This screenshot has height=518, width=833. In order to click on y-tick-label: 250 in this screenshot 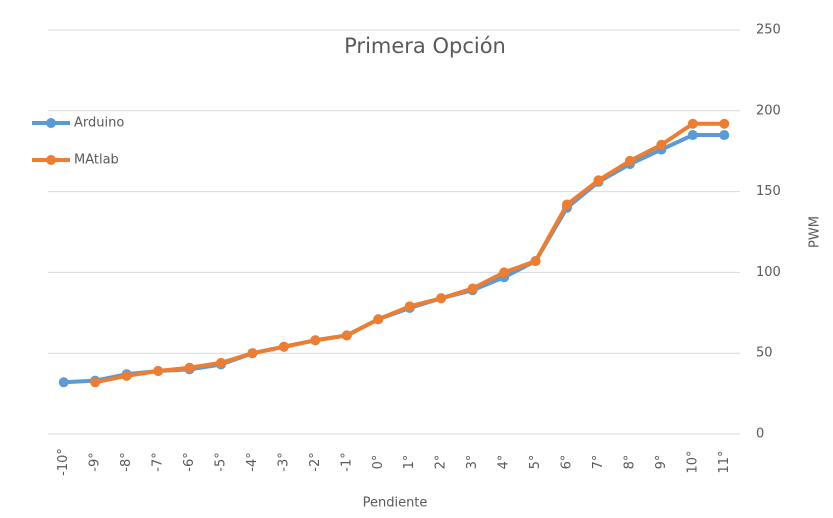, I will do `click(768, 30)`.